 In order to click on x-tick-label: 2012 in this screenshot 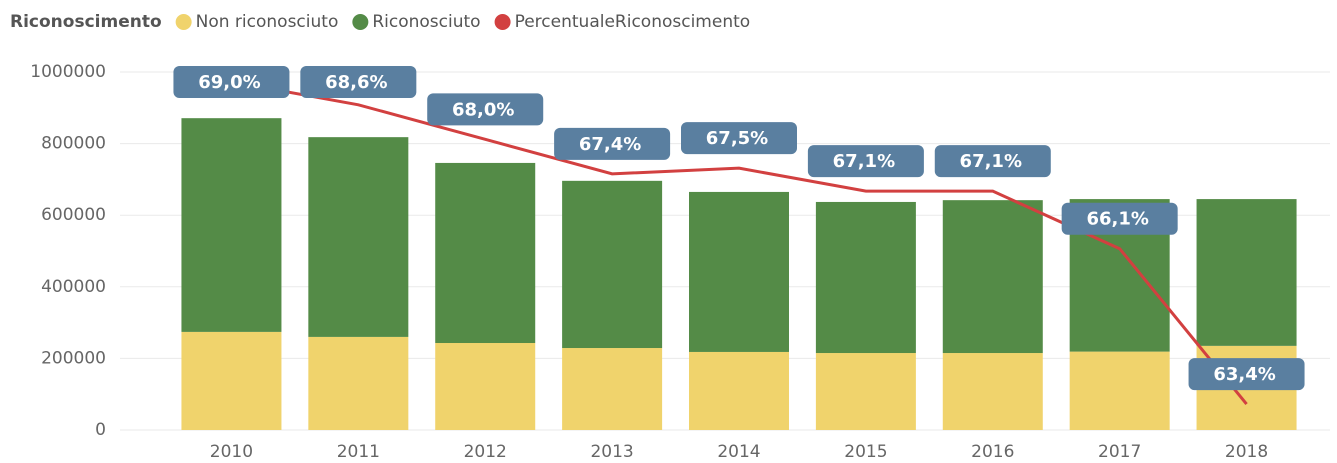, I will do `click(485, 452)`.